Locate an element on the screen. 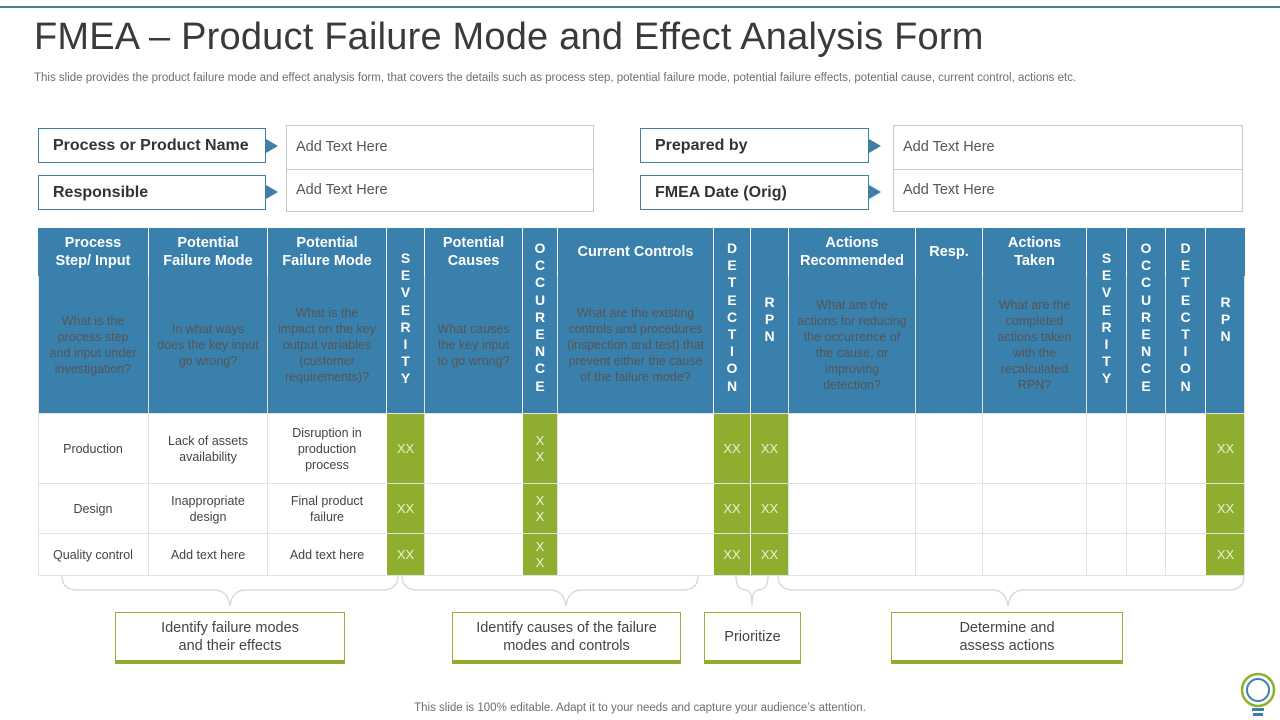 This screenshot has height=720, width=1280. fmea-date-label: FMEA Date (Orig) is located at coordinates (754, 192).